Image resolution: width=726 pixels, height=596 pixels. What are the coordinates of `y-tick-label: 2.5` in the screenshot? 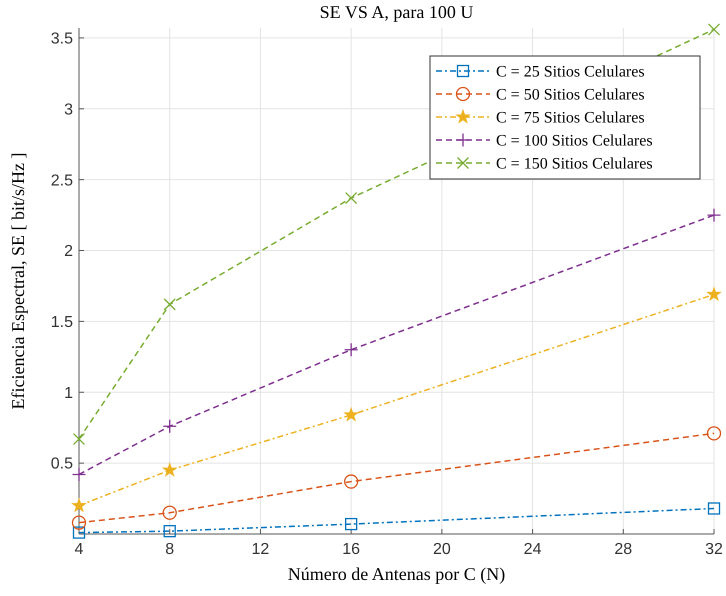 It's located at (62, 181).